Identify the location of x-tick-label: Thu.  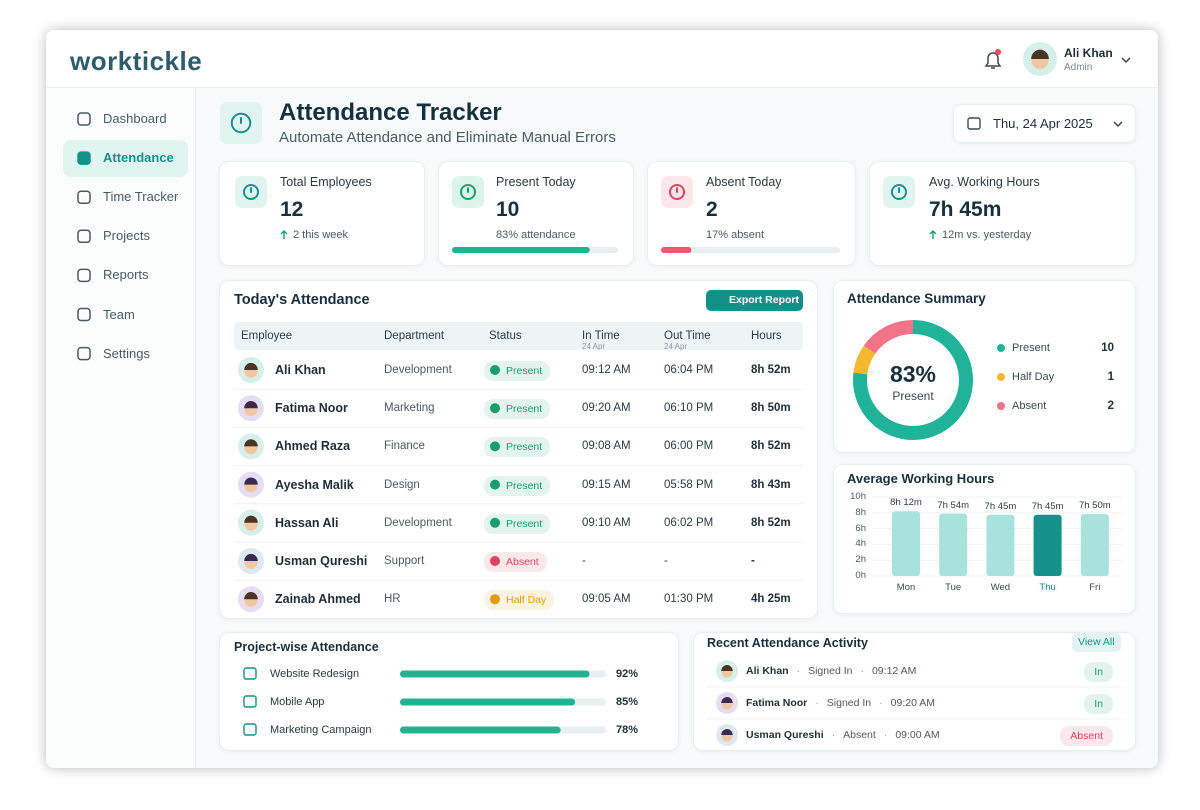
(1047, 587).